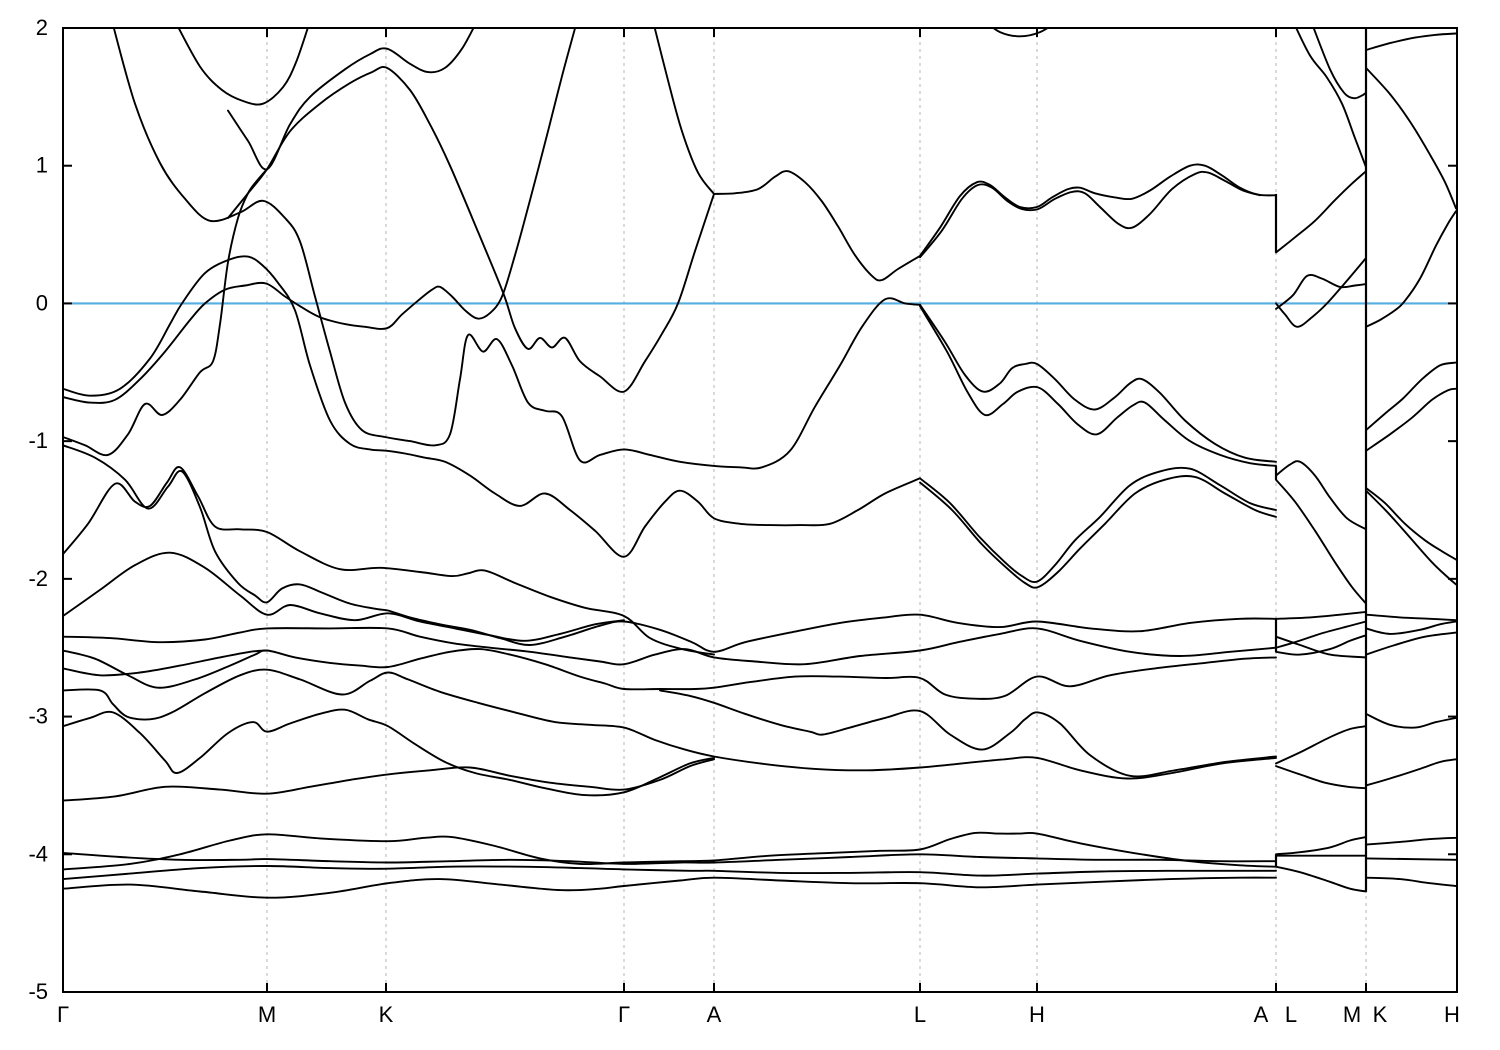 The image size is (1500, 1050). Describe the element at coordinates (38, 716) in the screenshot. I see `y-tick-label: -3` at that location.